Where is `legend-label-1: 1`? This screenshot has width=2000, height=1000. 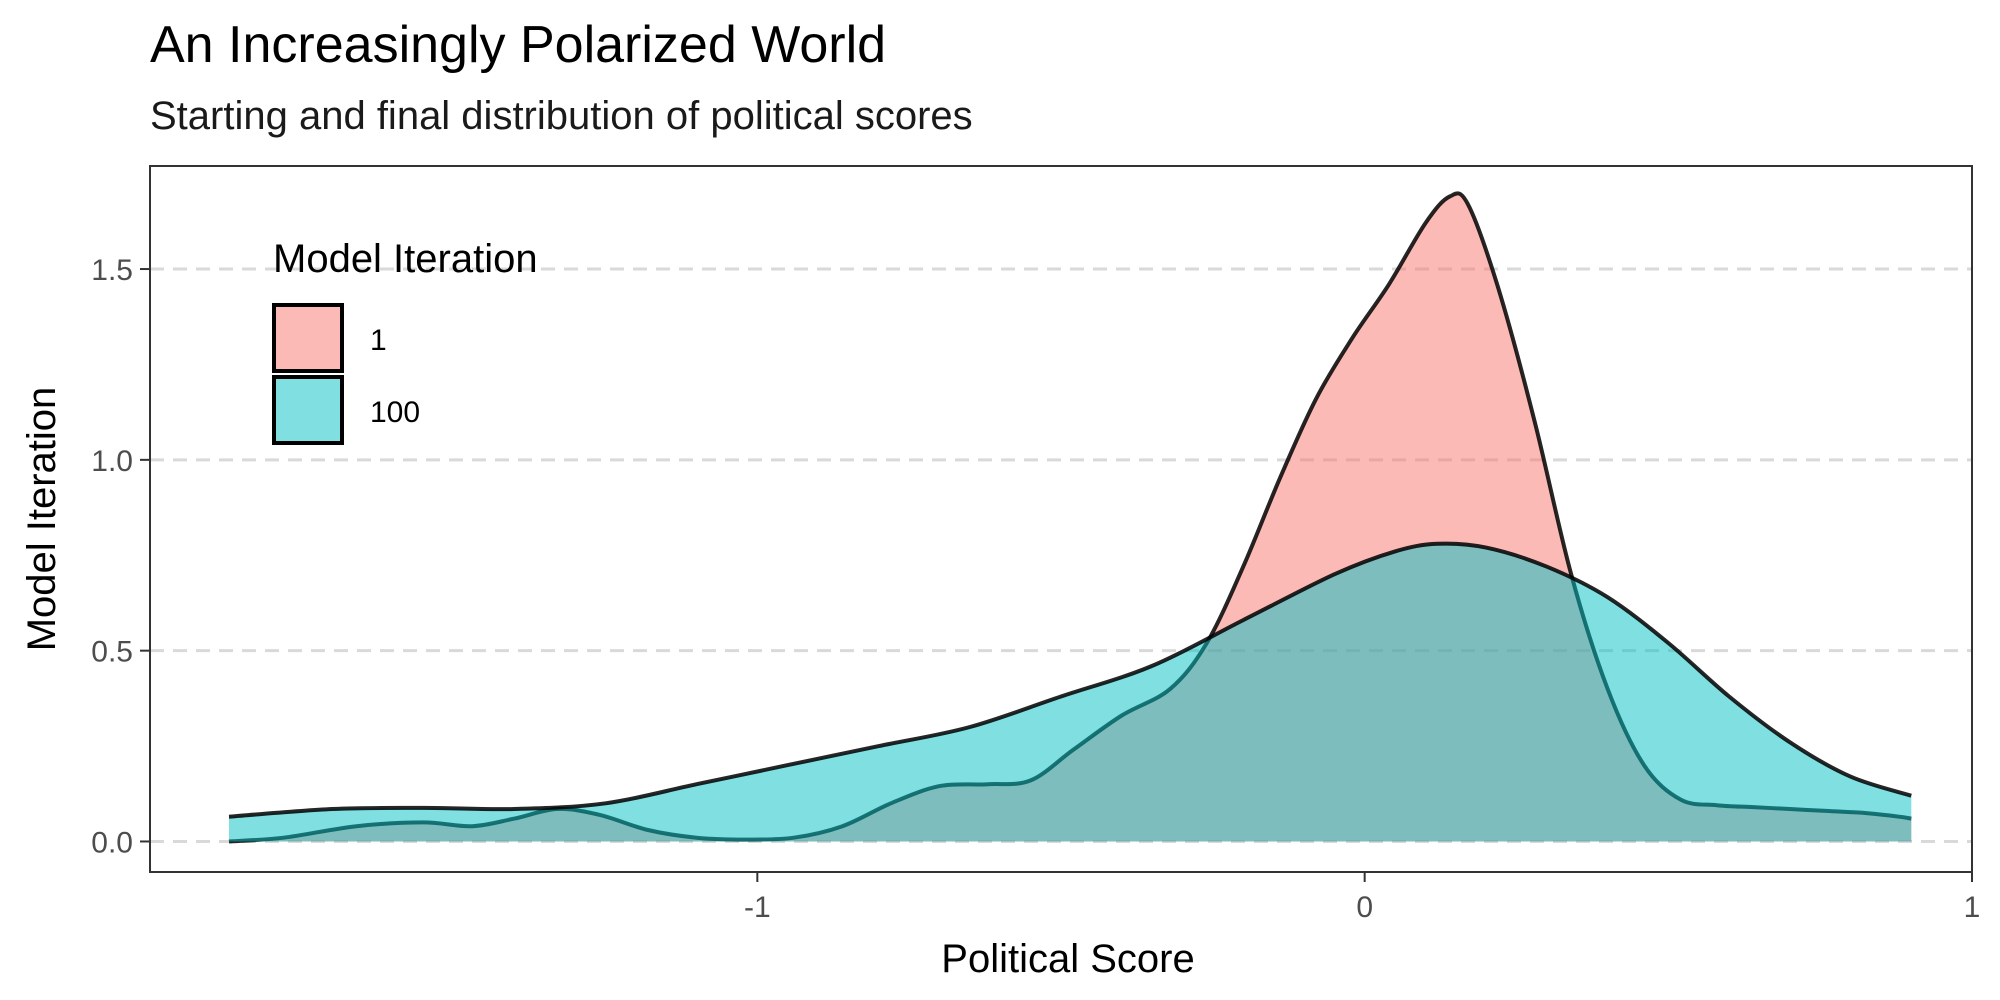
legend-label-1: 1 is located at coordinates (378, 340).